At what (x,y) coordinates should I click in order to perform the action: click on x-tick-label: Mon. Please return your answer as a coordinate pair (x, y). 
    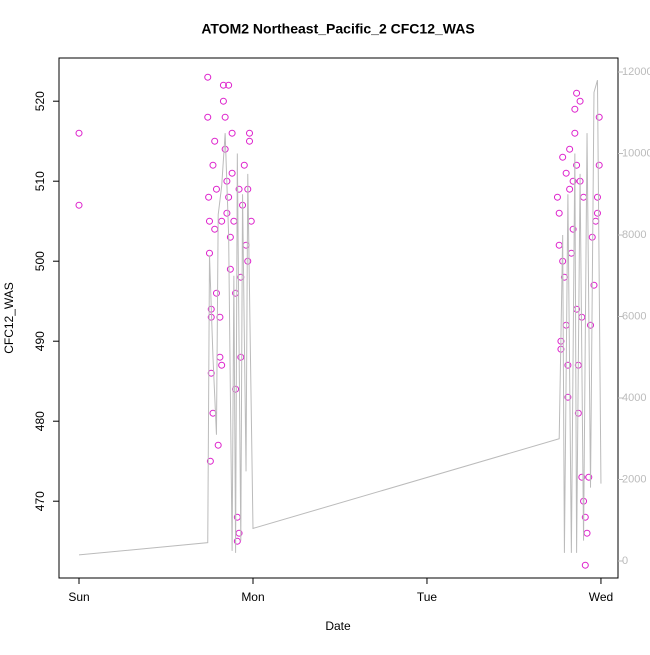
    Looking at the image, I should click on (252, 597).